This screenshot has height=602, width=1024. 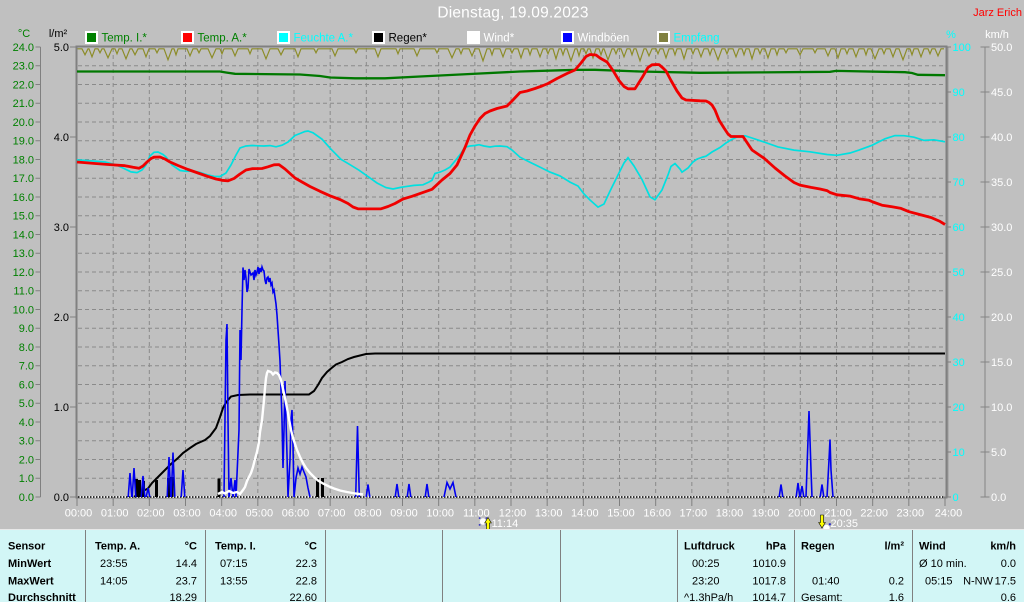 I want to click on svg-text: 00:00, so click(x=79, y=513).